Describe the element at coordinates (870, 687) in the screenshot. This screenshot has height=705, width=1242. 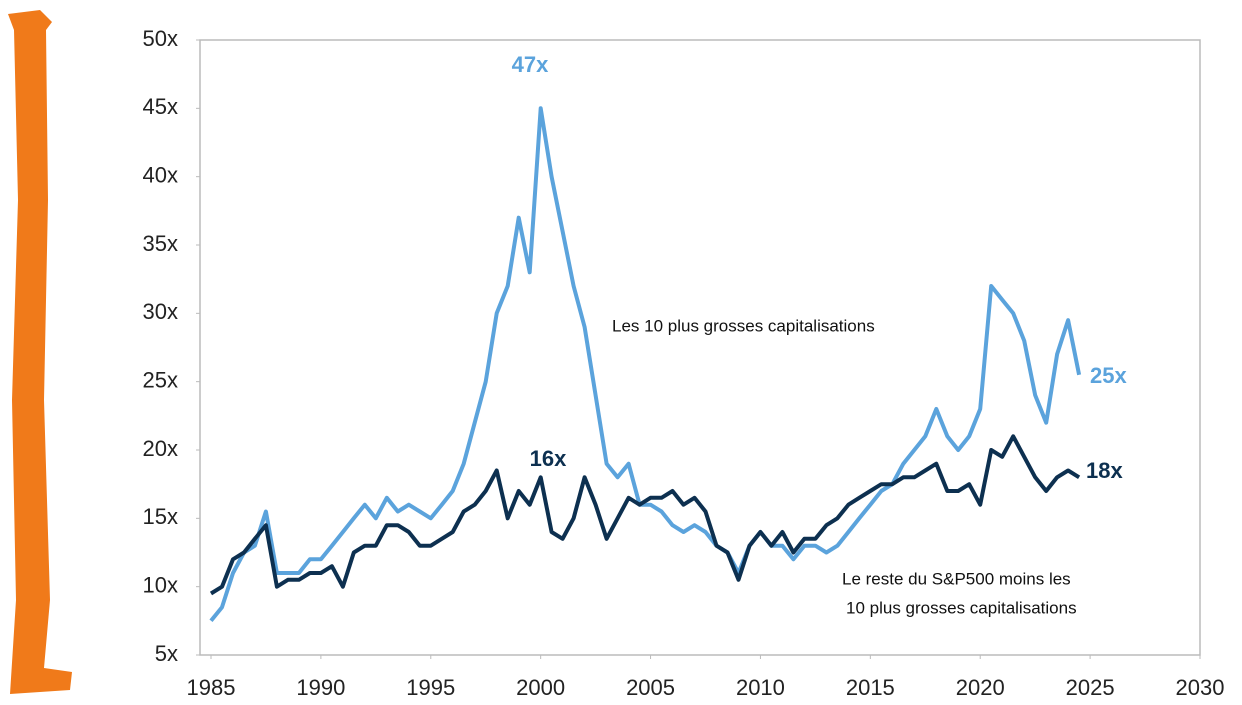
I see `x-tick-label: 2015` at that location.